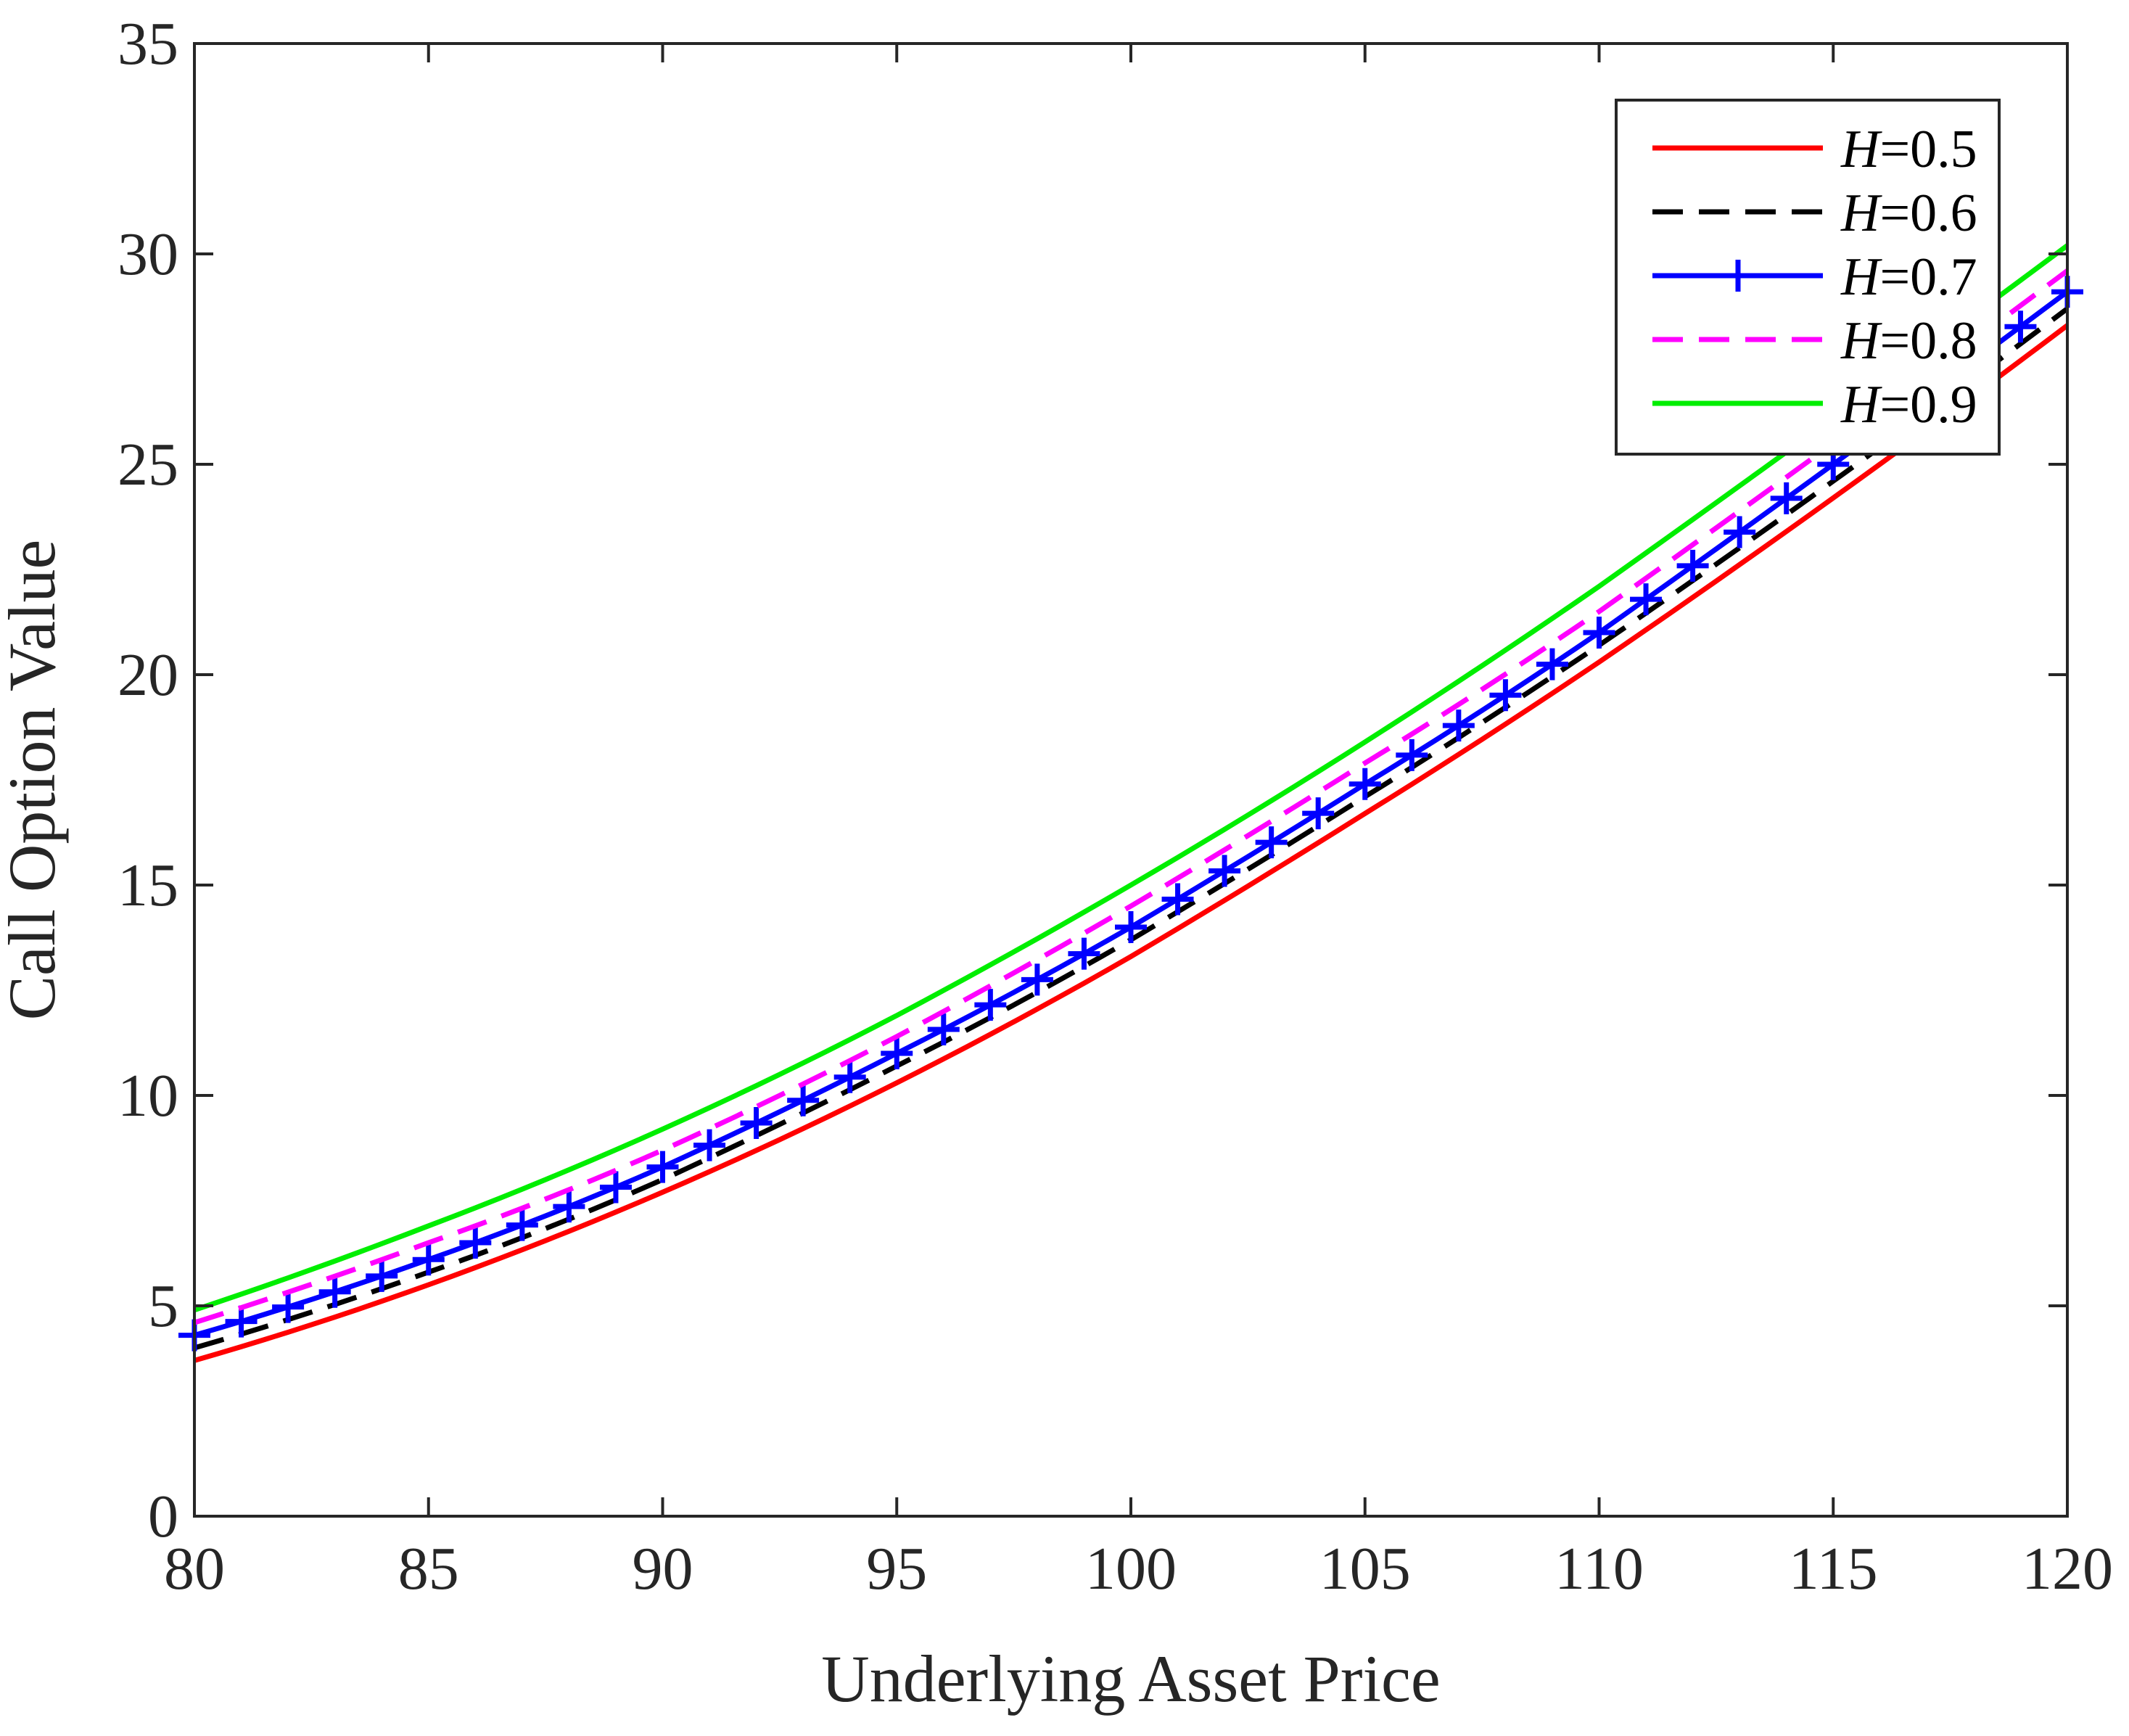 This screenshot has height=1736, width=2129. I want to click on y-tick-label: 5, so click(163, 1306).